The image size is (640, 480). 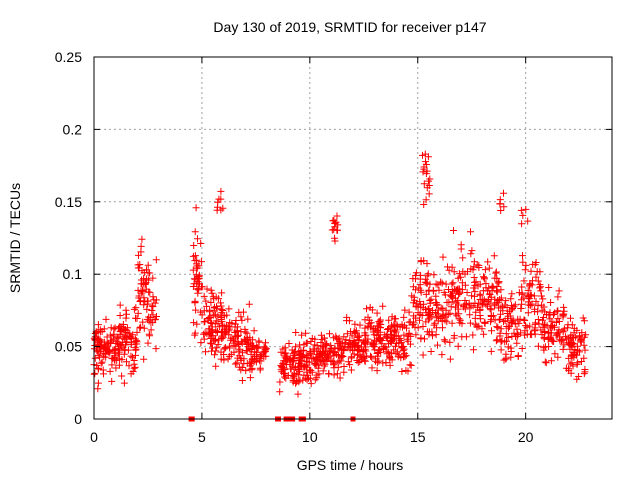 I want to click on x-tick-label: 0, so click(x=94, y=437).